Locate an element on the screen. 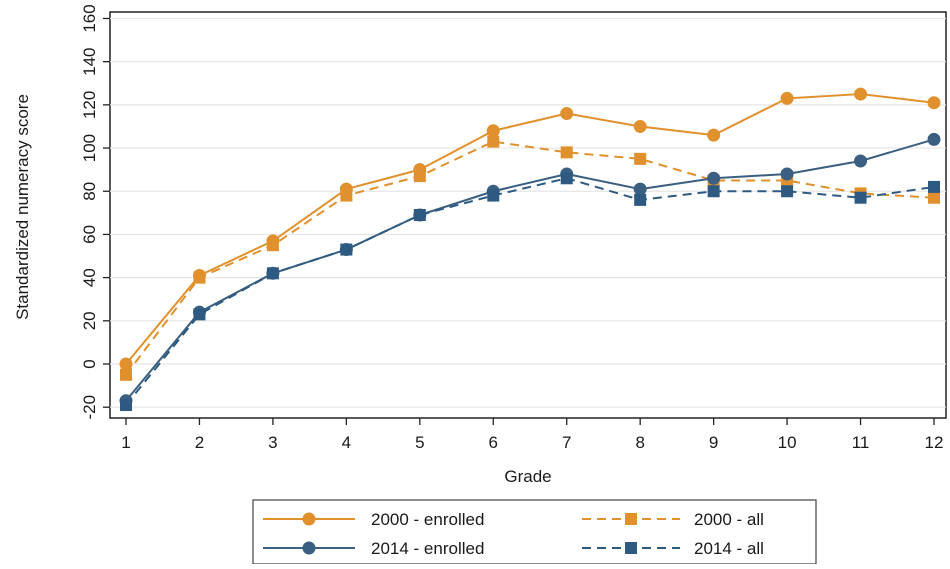 This screenshot has height=569, width=950. y-tick-label: 160 is located at coordinates (89, 18).